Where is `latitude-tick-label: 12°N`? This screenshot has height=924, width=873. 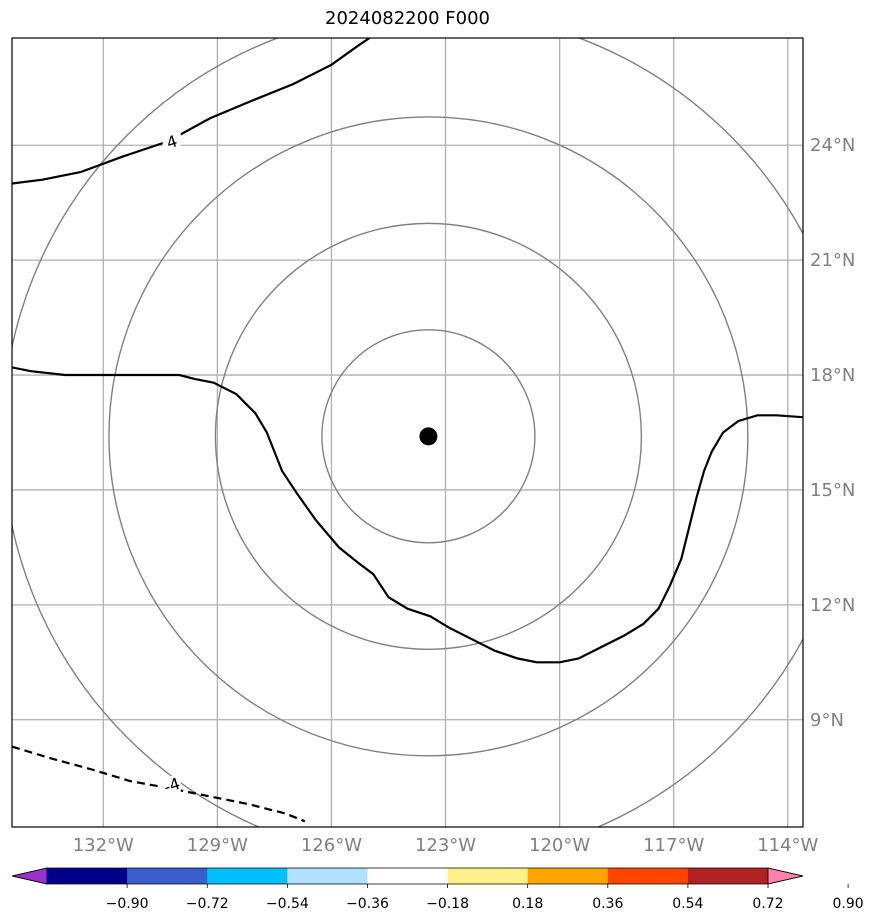
latitude-tick-label: 12°N is located at coordinates (832, 605).